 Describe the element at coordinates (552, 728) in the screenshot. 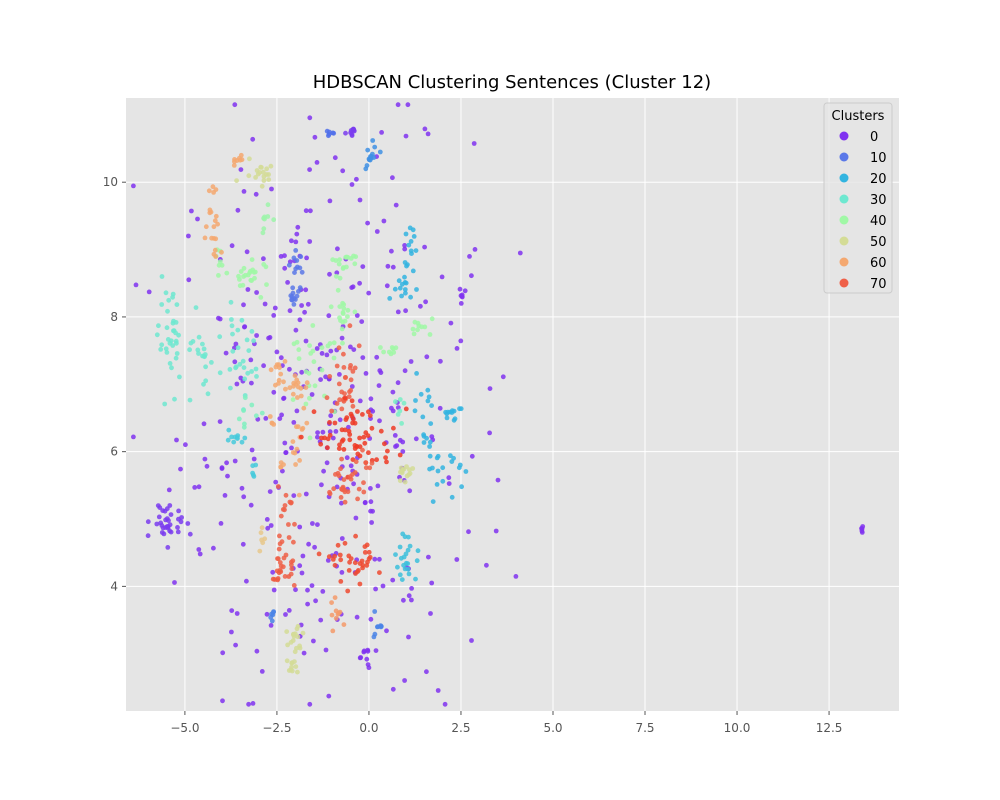

I see `x-tick-label: 5.0` at that location.